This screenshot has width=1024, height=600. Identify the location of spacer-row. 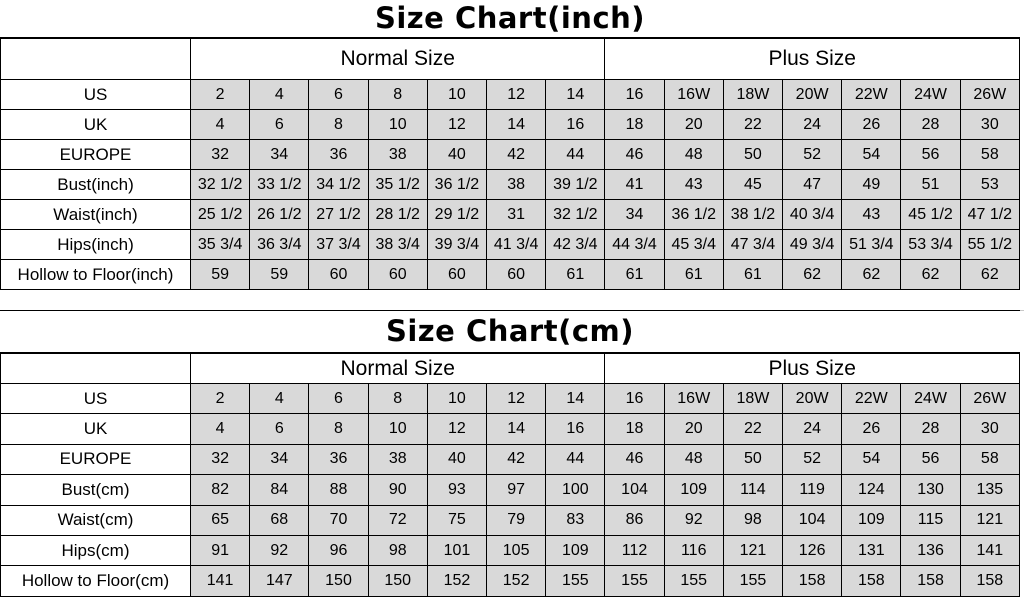
(512, 300).